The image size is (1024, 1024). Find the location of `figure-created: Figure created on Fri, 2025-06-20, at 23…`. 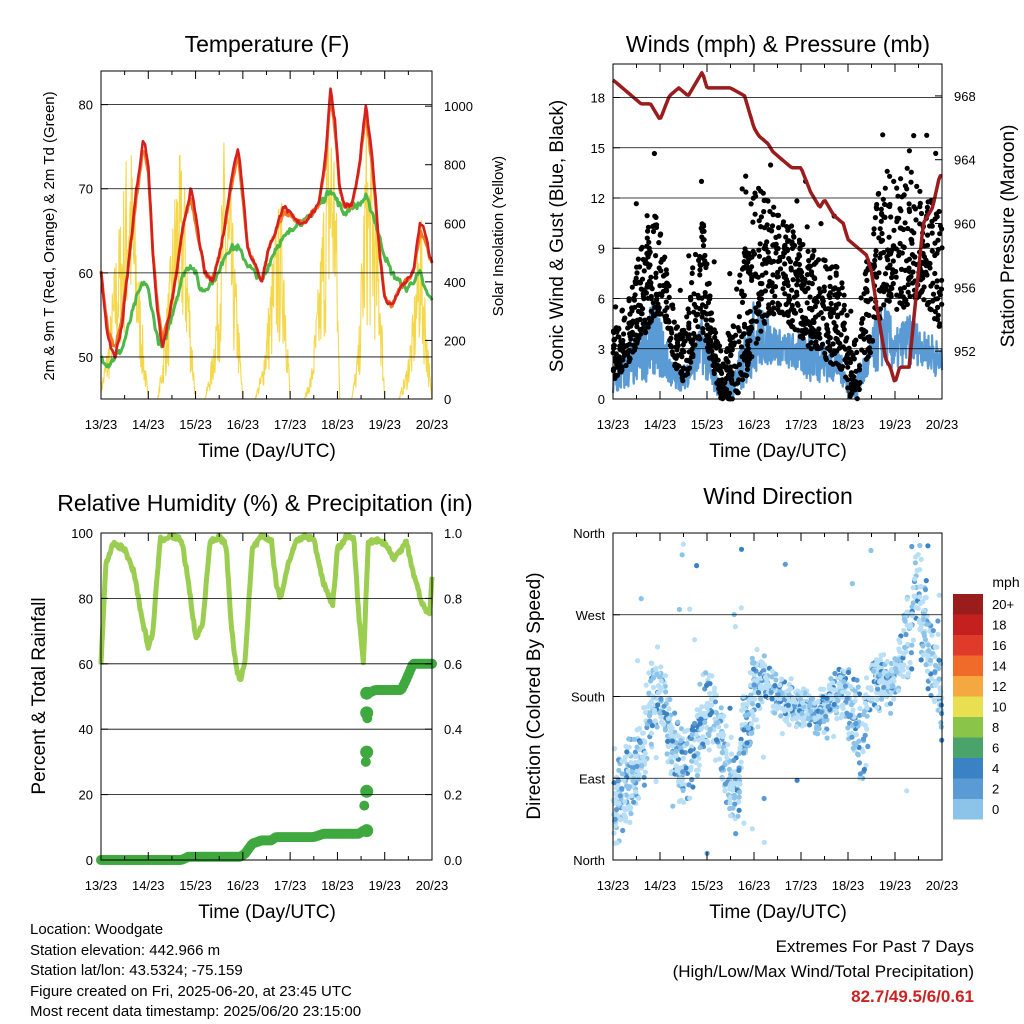

figure-created: Figure created on Fri, 2025-06-20, at 23… is located at coordinates (191, 991).